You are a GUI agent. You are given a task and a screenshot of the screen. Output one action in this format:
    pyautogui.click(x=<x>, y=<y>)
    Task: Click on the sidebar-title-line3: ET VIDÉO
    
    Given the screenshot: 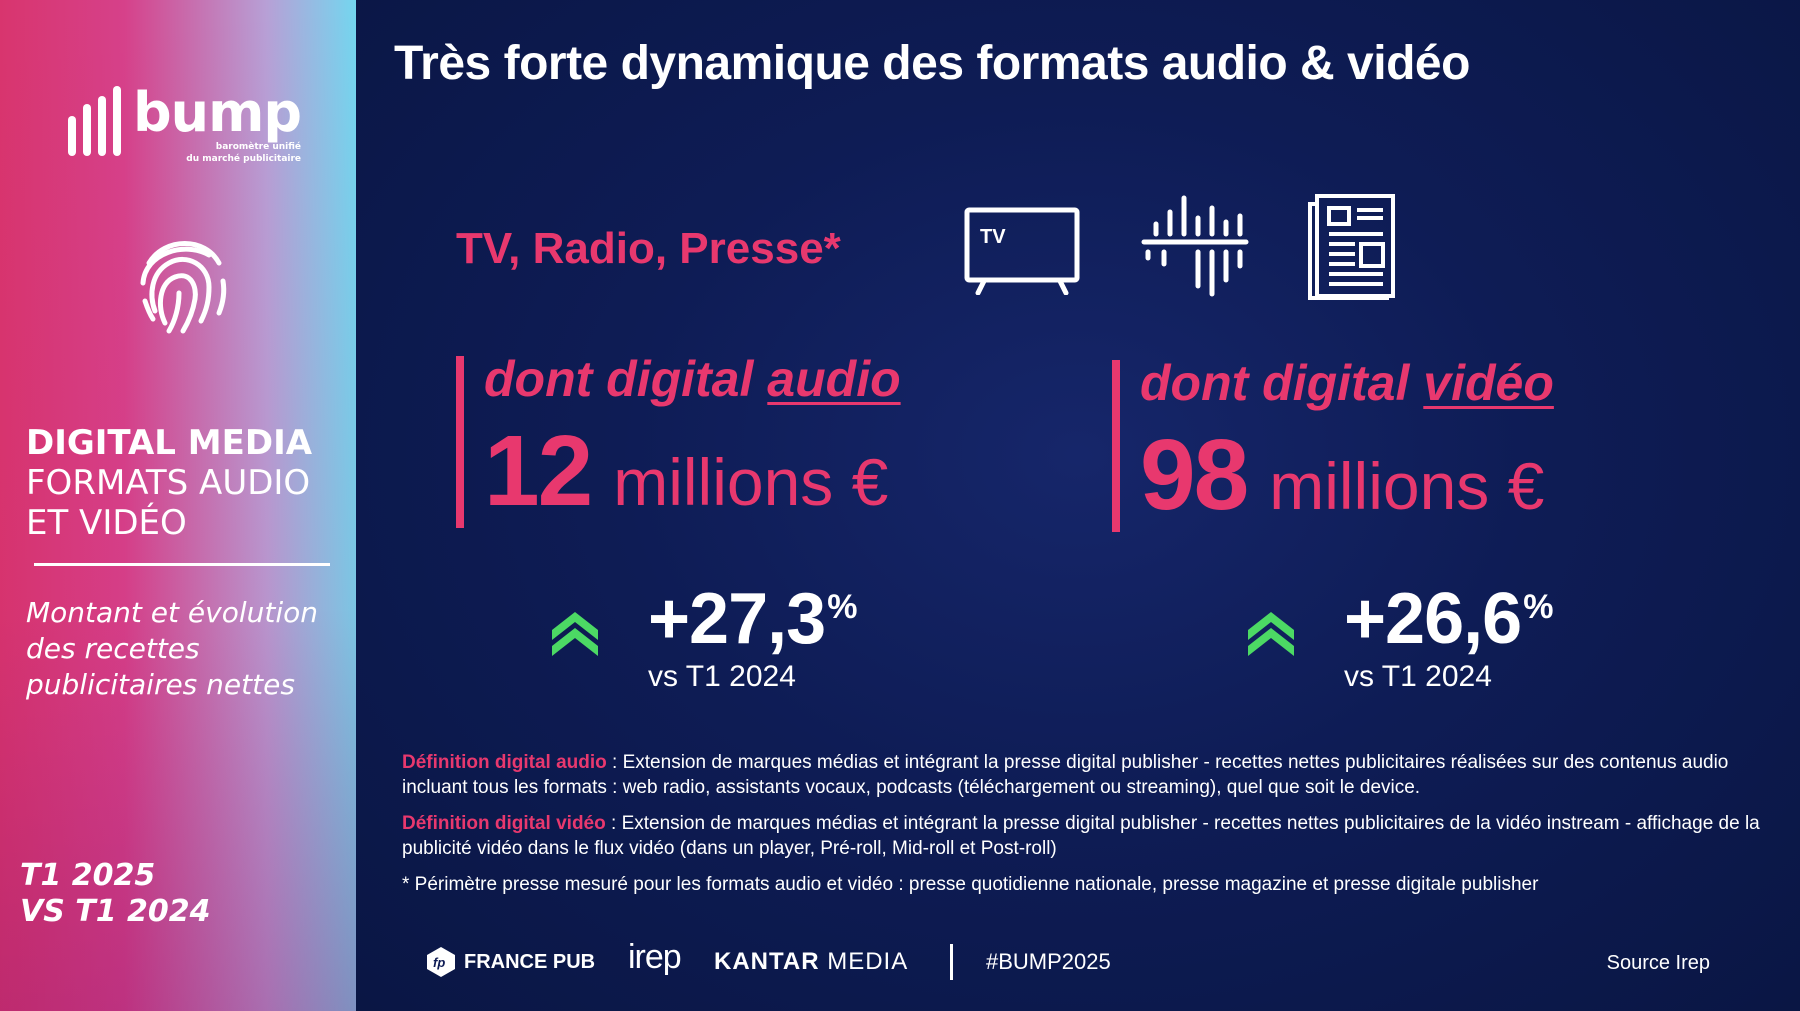 What is the action you would take?
    pyautogui.click(x=106, y=523)
    